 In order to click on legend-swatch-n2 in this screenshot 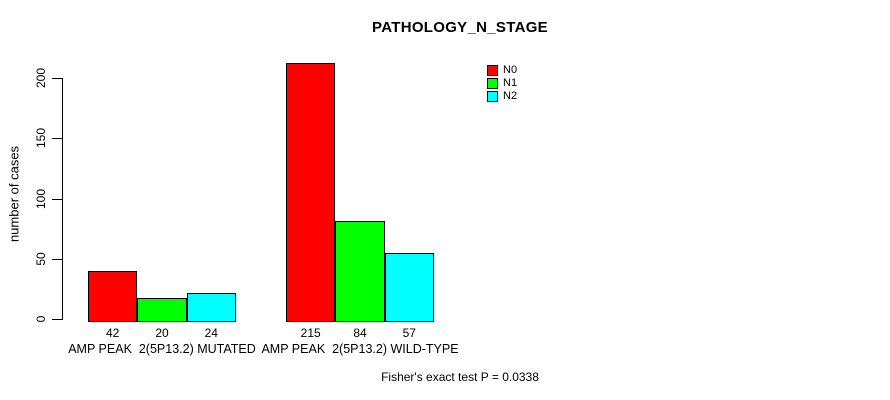, I will do `click(492, 96)`.